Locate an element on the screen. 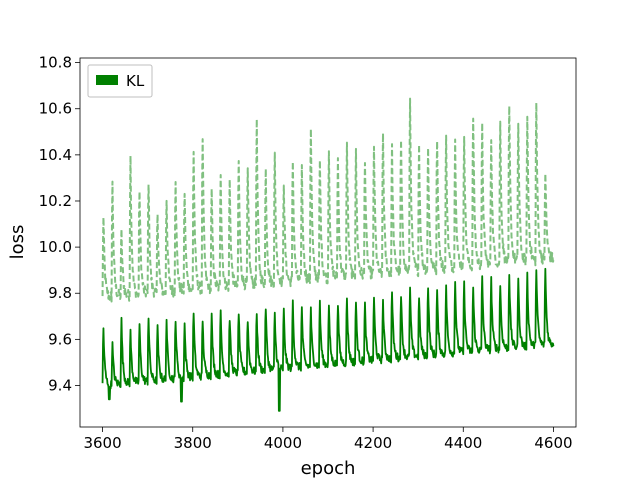 The width and height of the screenshot is (640, 485). y-tick-label-10.6: 10.6 is located at coordinates (55, 109).